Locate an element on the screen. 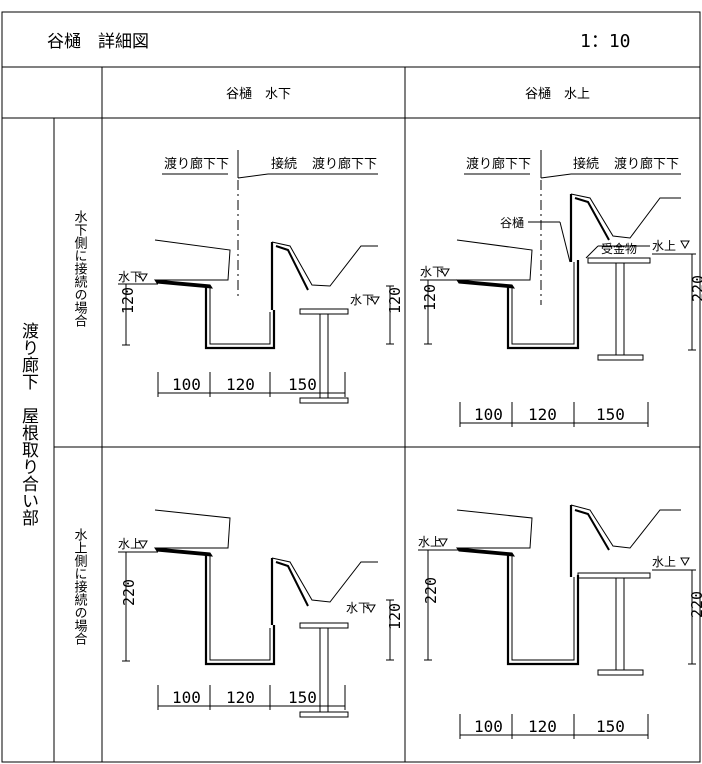 The image size is (702, 764). label-watari-roka-shita-2-suffix: 下 is located at coordinates (524, 164).